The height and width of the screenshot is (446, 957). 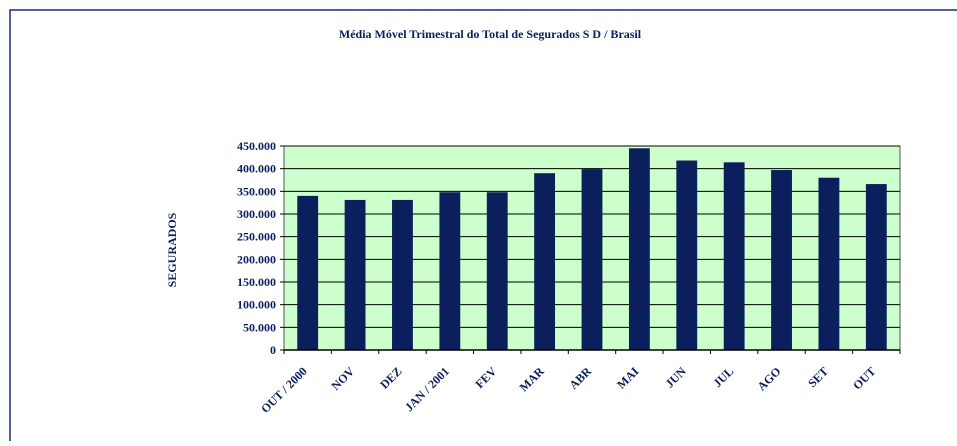 What do you see at coordinates (256, 214) in the screenshot?
I see `y-tick-label: 300.000` at bounding box center [256, 214].